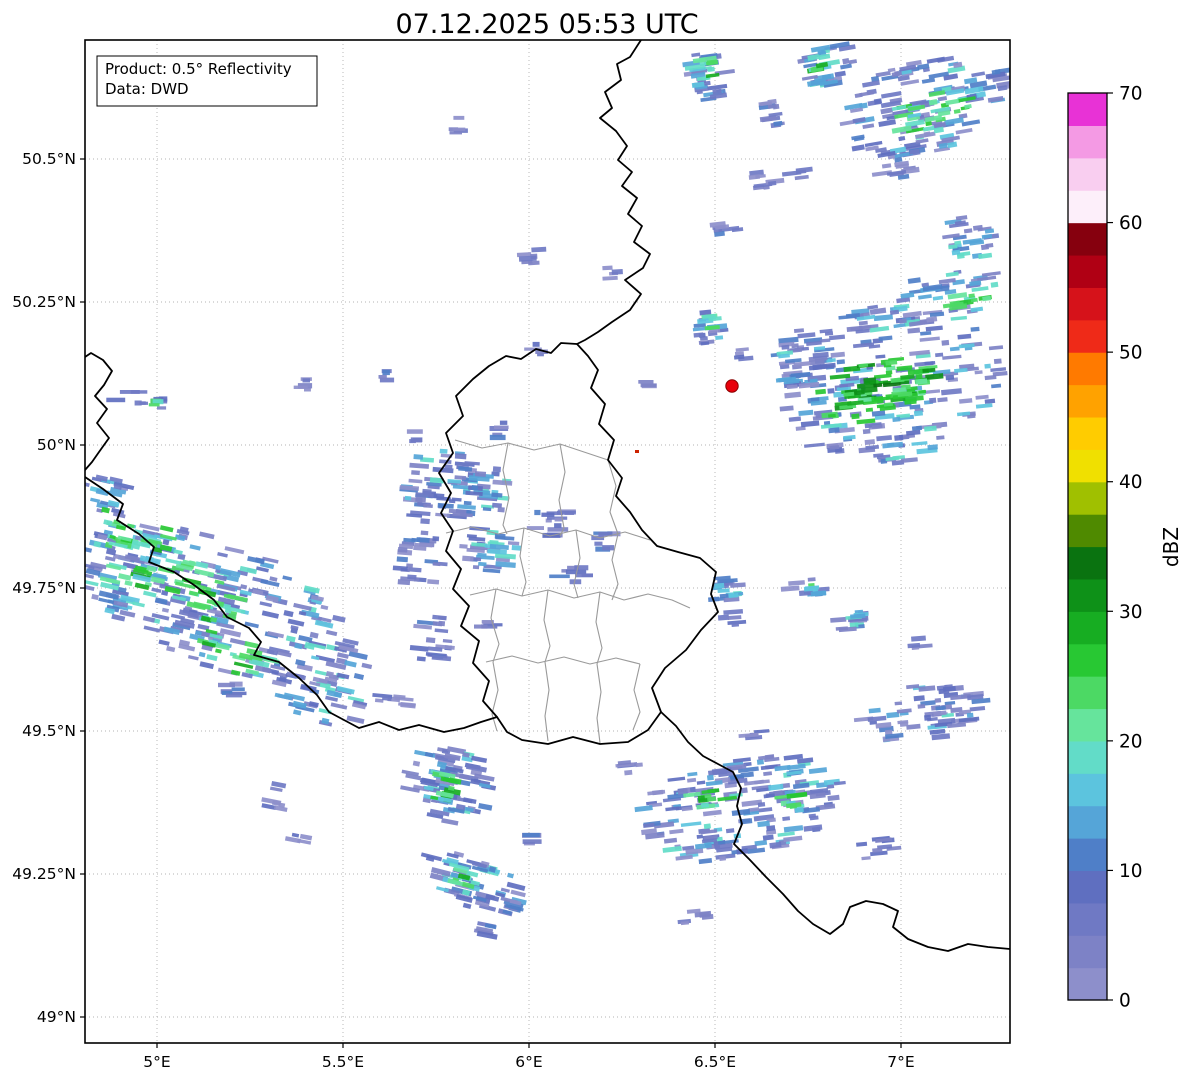 This screenshot has width=1202, height=1081. I want to click on y-tick-label: 50°N, so click(56, 445).